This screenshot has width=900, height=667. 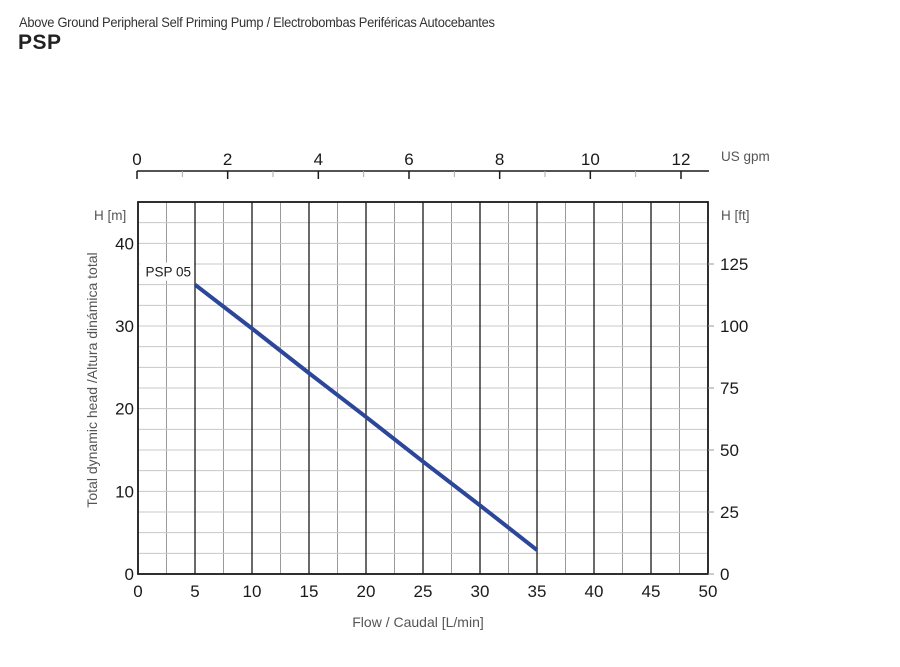 I want to click on top-axis-gpm: 0 2 4 6 8 10 12, so click(x=420, y=164).